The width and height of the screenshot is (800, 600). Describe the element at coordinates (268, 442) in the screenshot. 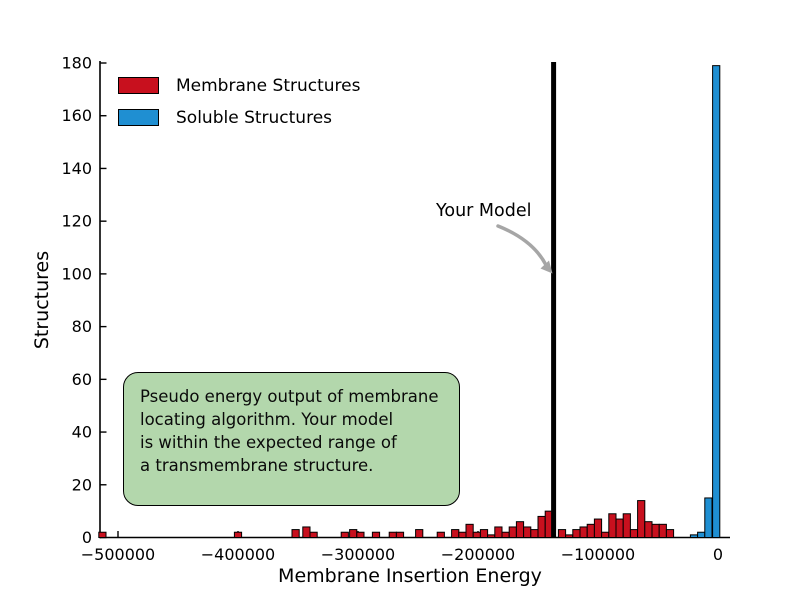

I see `annotation-text-line: is within the expected range of` at that location.